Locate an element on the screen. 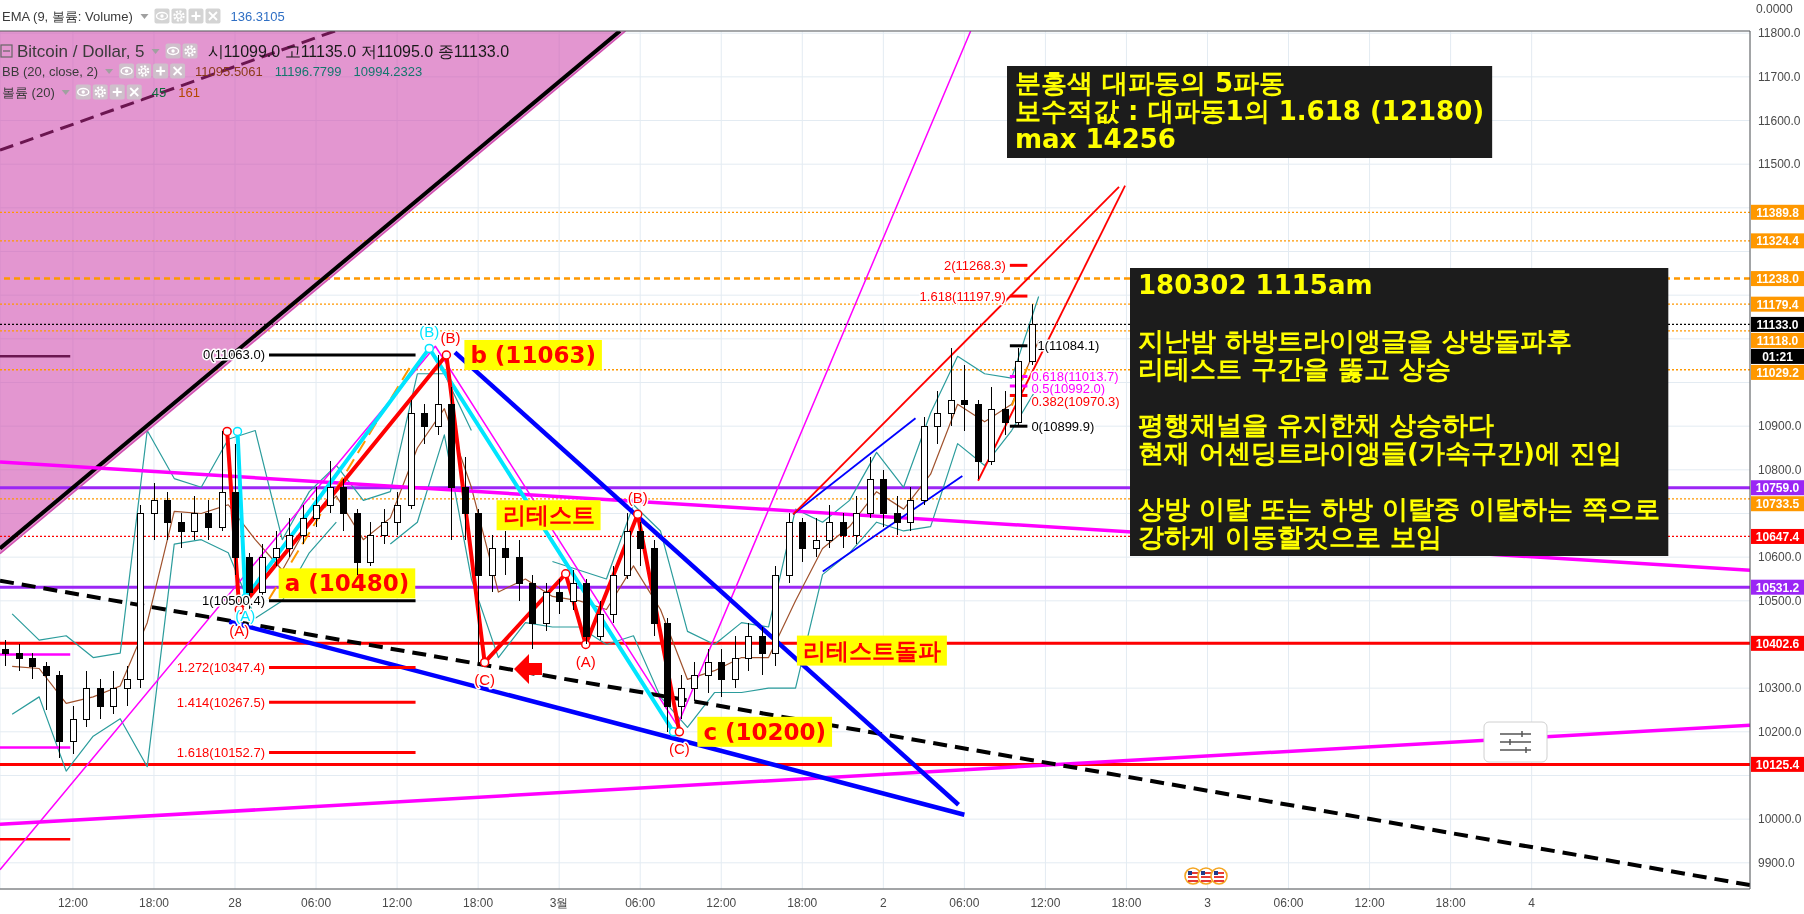 Image resolution: width=1804 pixels, height=914 pixels. x-tick-label: 28 is located at coordinates (235, 903).